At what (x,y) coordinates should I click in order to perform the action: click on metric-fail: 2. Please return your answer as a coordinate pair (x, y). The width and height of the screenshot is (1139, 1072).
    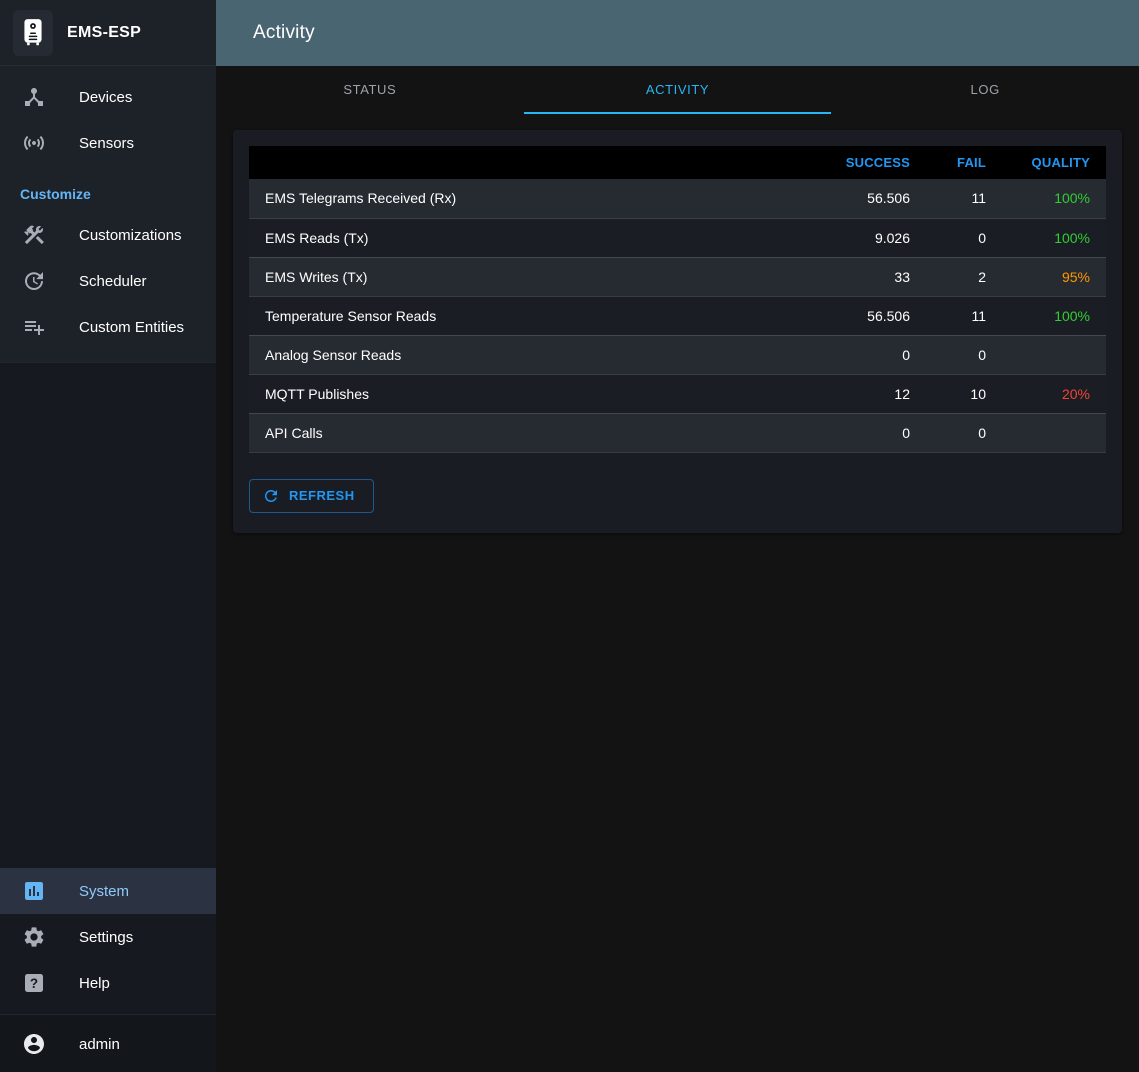
    Looking at the image, I should click on (964, 277).